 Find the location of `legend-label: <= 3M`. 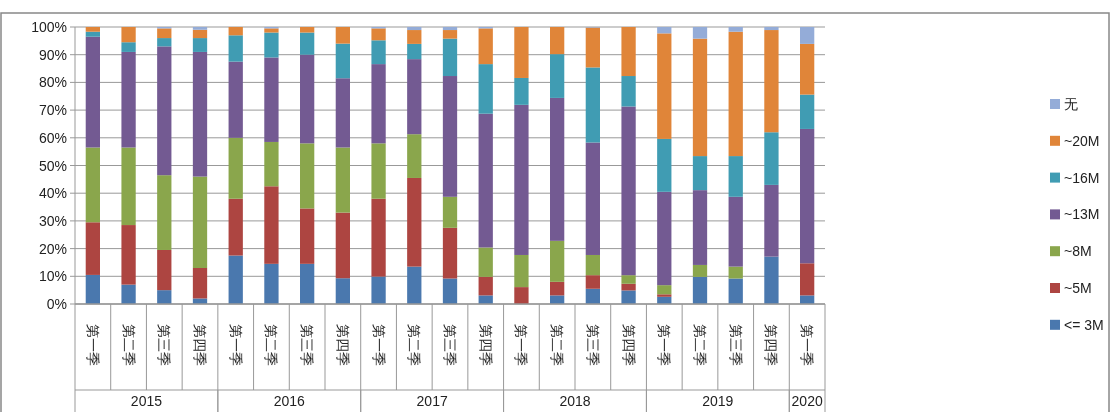

legend-label: <= 3M is located at coordinates (1084, 324).